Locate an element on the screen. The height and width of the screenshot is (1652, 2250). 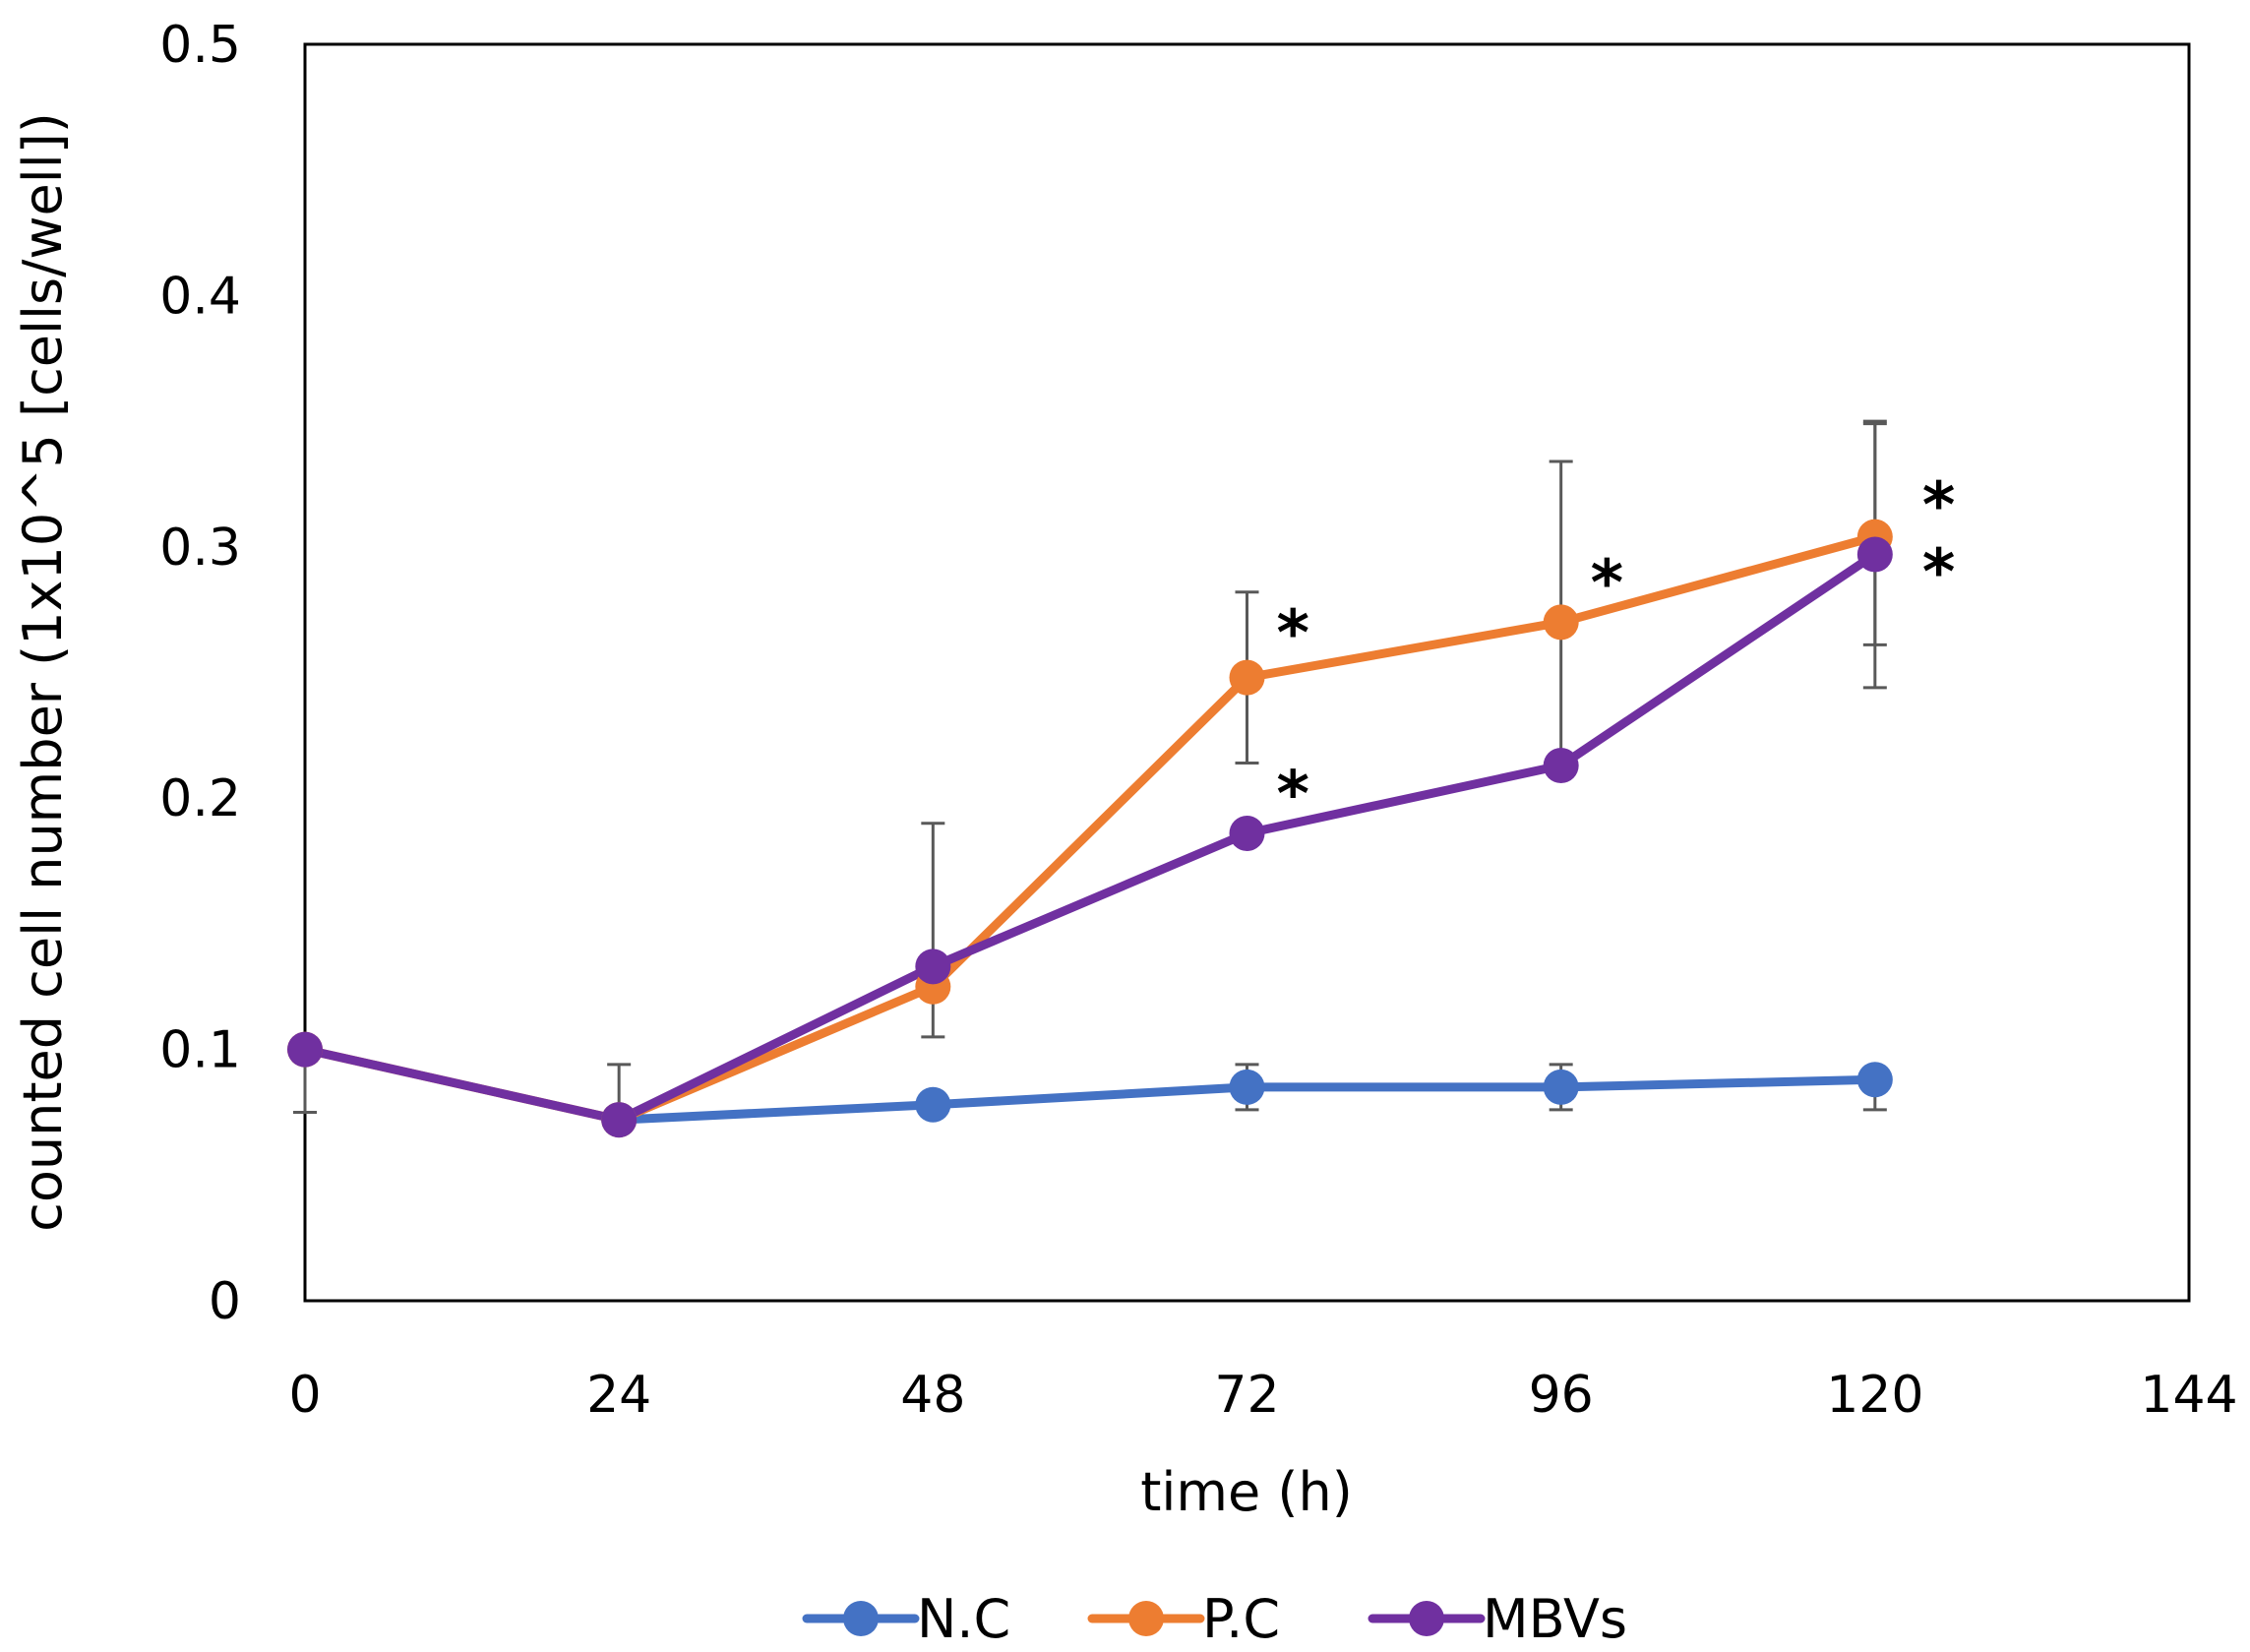
y-tick-label: 0 is located at coordinates (225, 1301).